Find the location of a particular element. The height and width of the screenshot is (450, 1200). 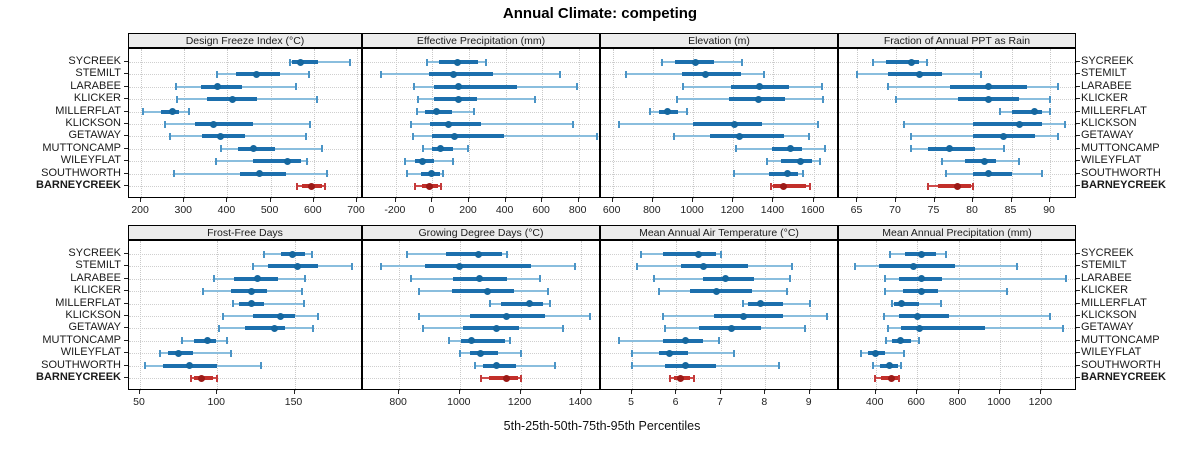

axis-tick-label: 500 is located at coordinates (269, 210).